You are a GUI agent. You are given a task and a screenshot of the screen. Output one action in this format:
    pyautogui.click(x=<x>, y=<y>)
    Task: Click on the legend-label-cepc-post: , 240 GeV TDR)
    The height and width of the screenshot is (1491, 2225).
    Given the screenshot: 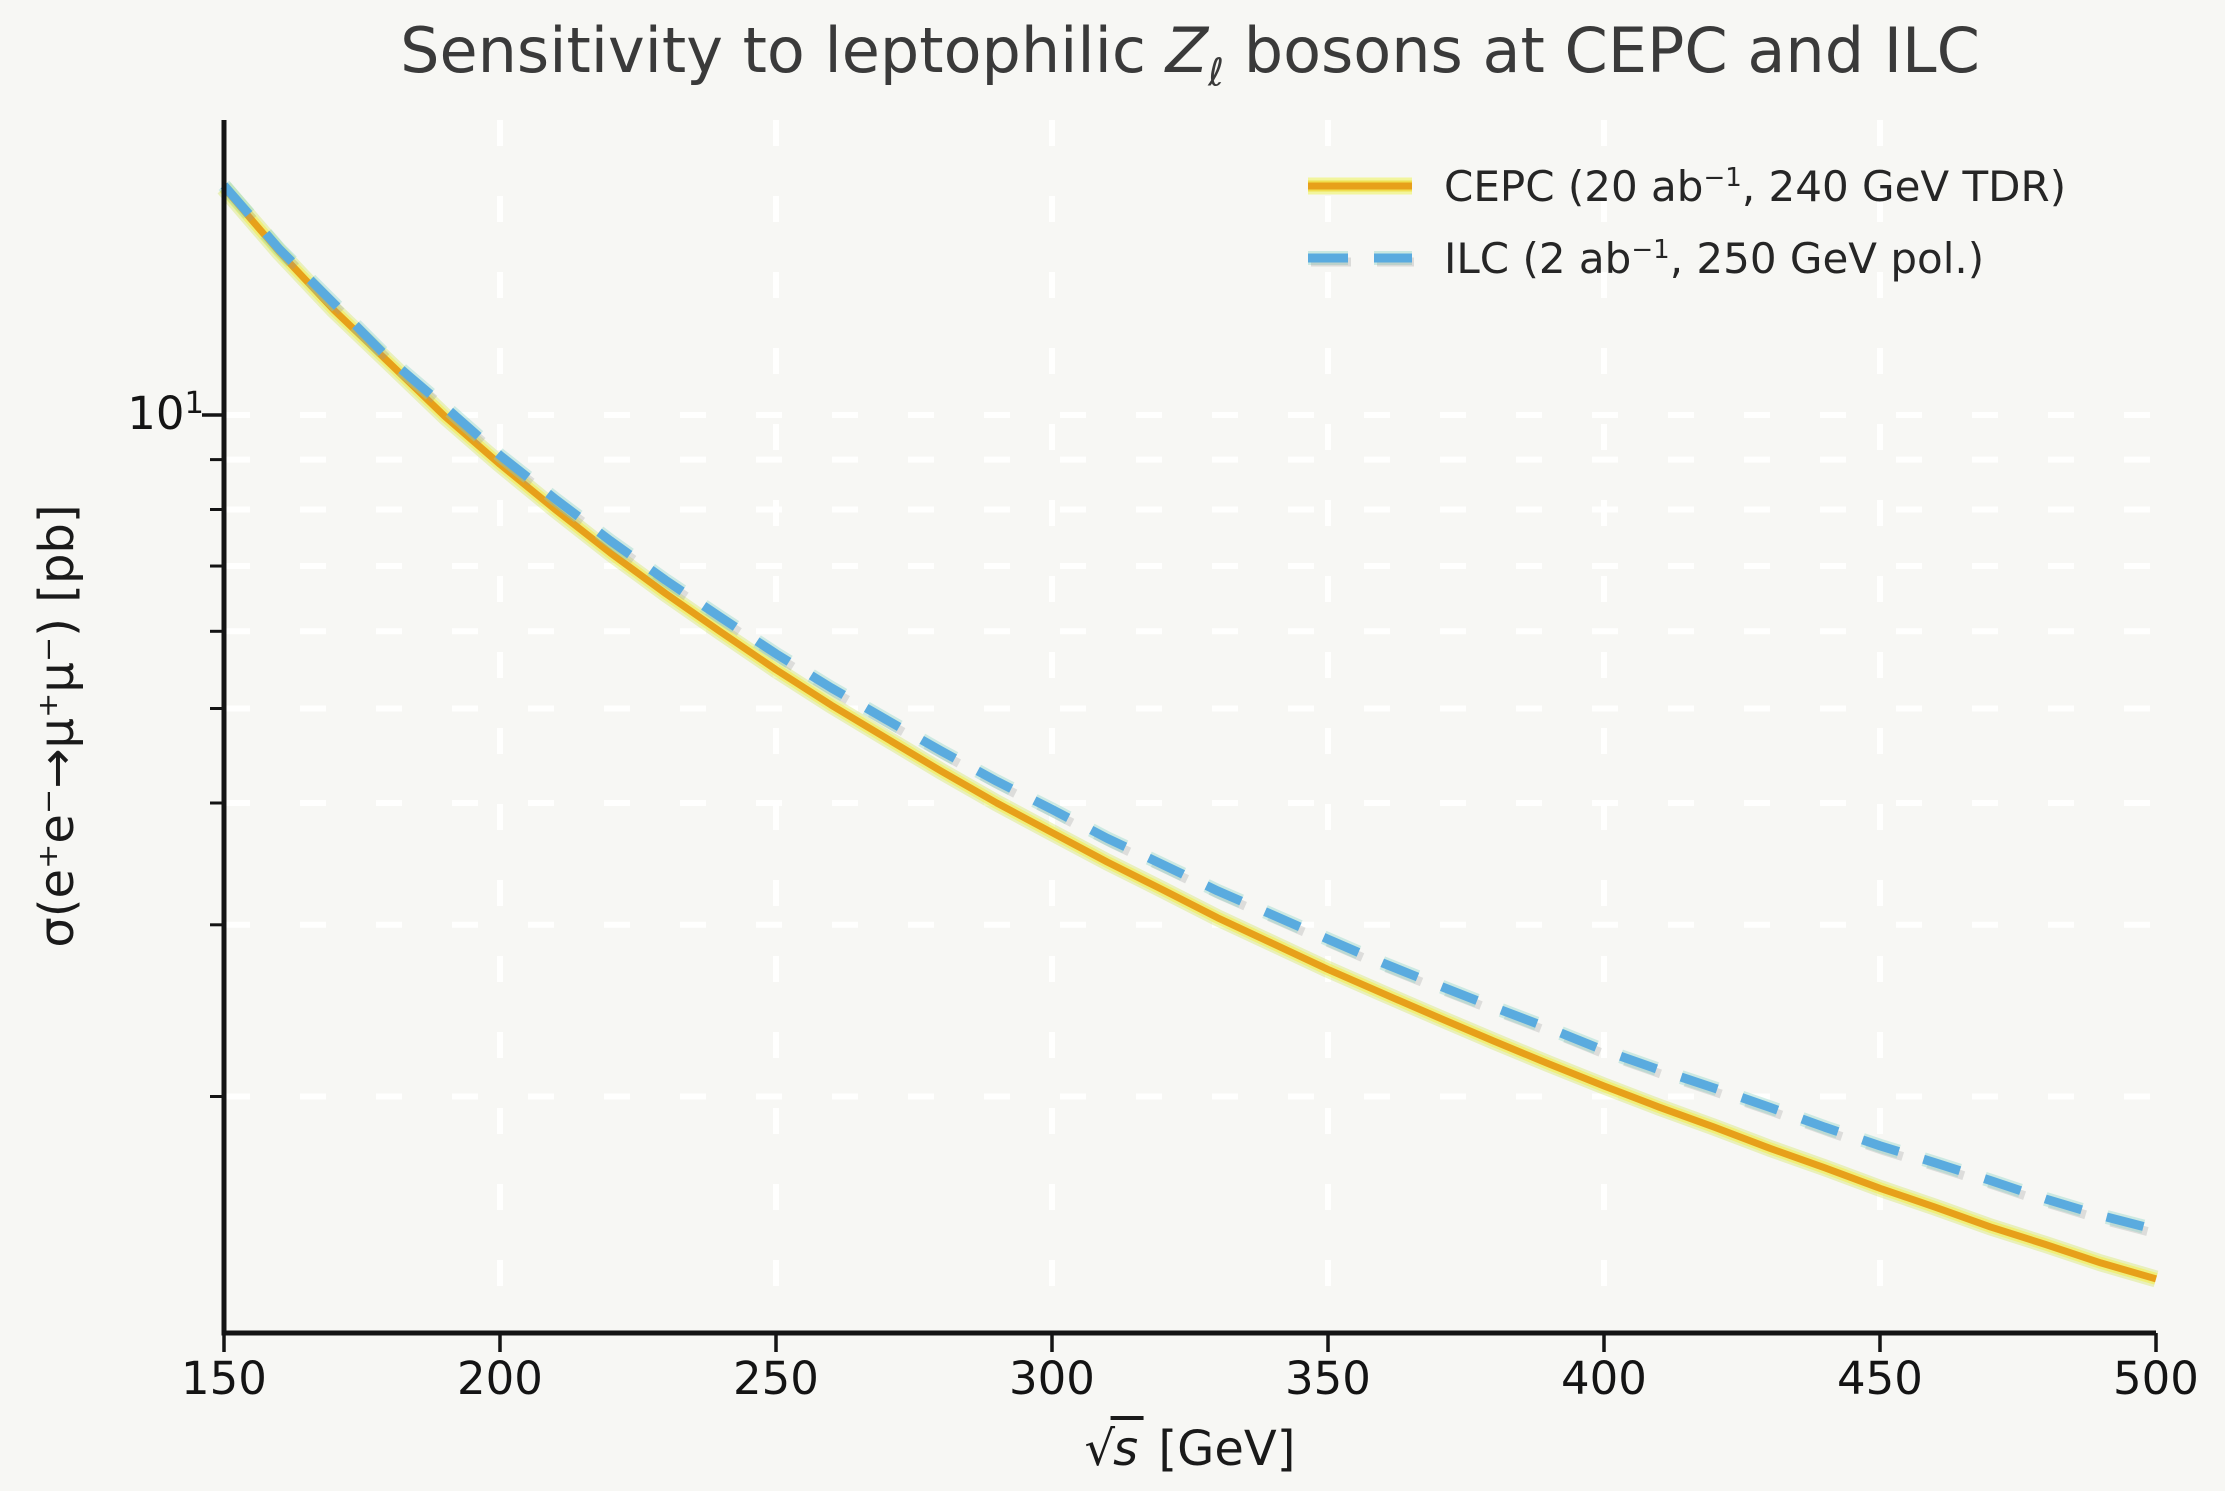 What is the action you would take?
    pyautogui.click(x=1904, y=186)
    